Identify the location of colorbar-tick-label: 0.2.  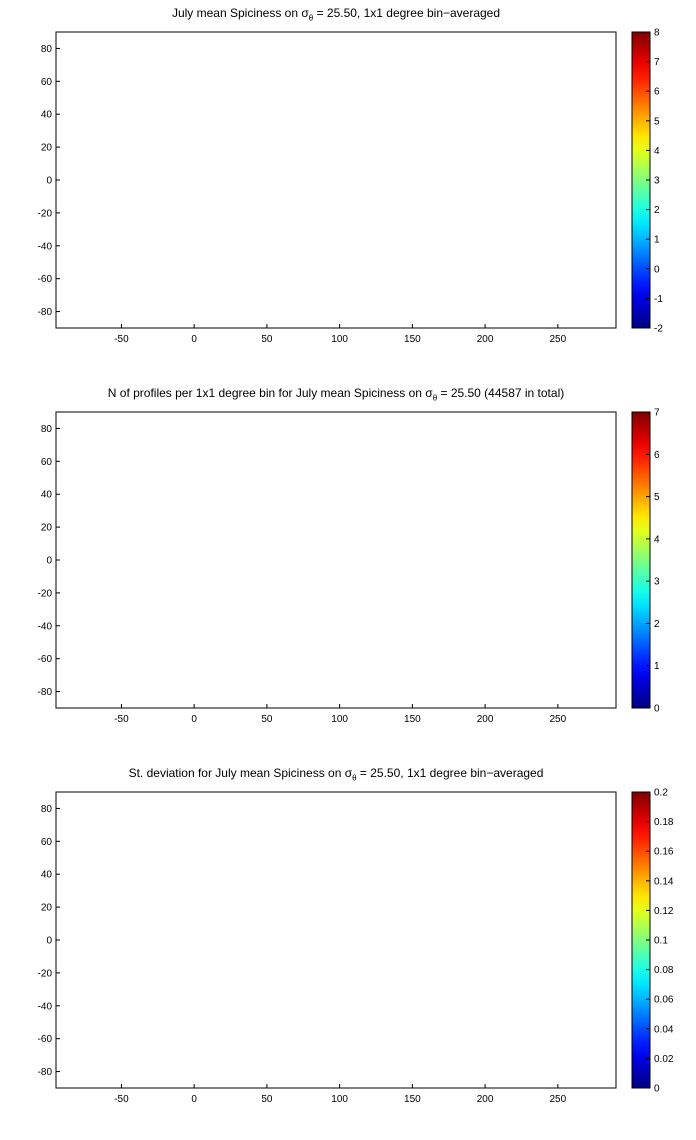
(661, 793).